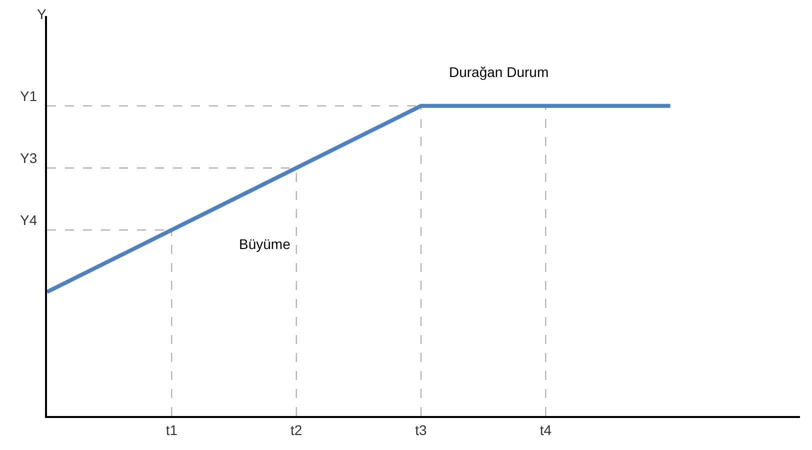 This screenshot has width=812, height=450. What do you see at coordinates (42, 14) in the screenshot?
I see `text: Y` at bounding box center [42, 14].